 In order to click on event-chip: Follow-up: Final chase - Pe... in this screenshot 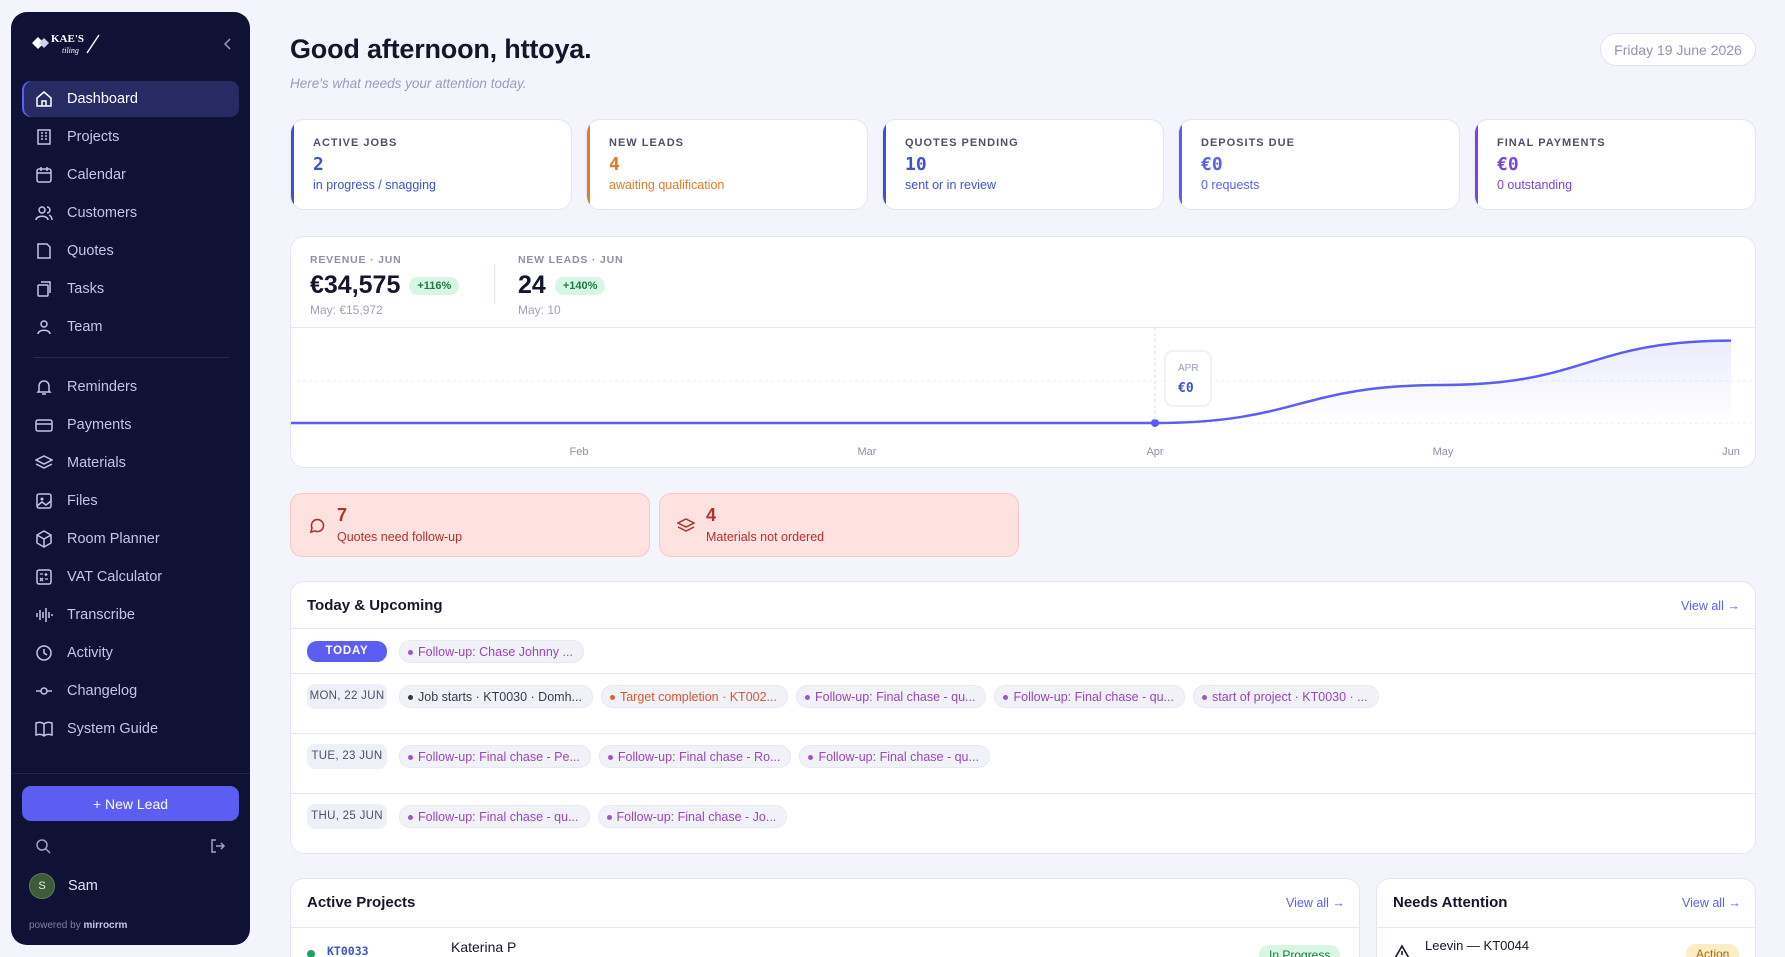, I will do `click(495, 756)`.